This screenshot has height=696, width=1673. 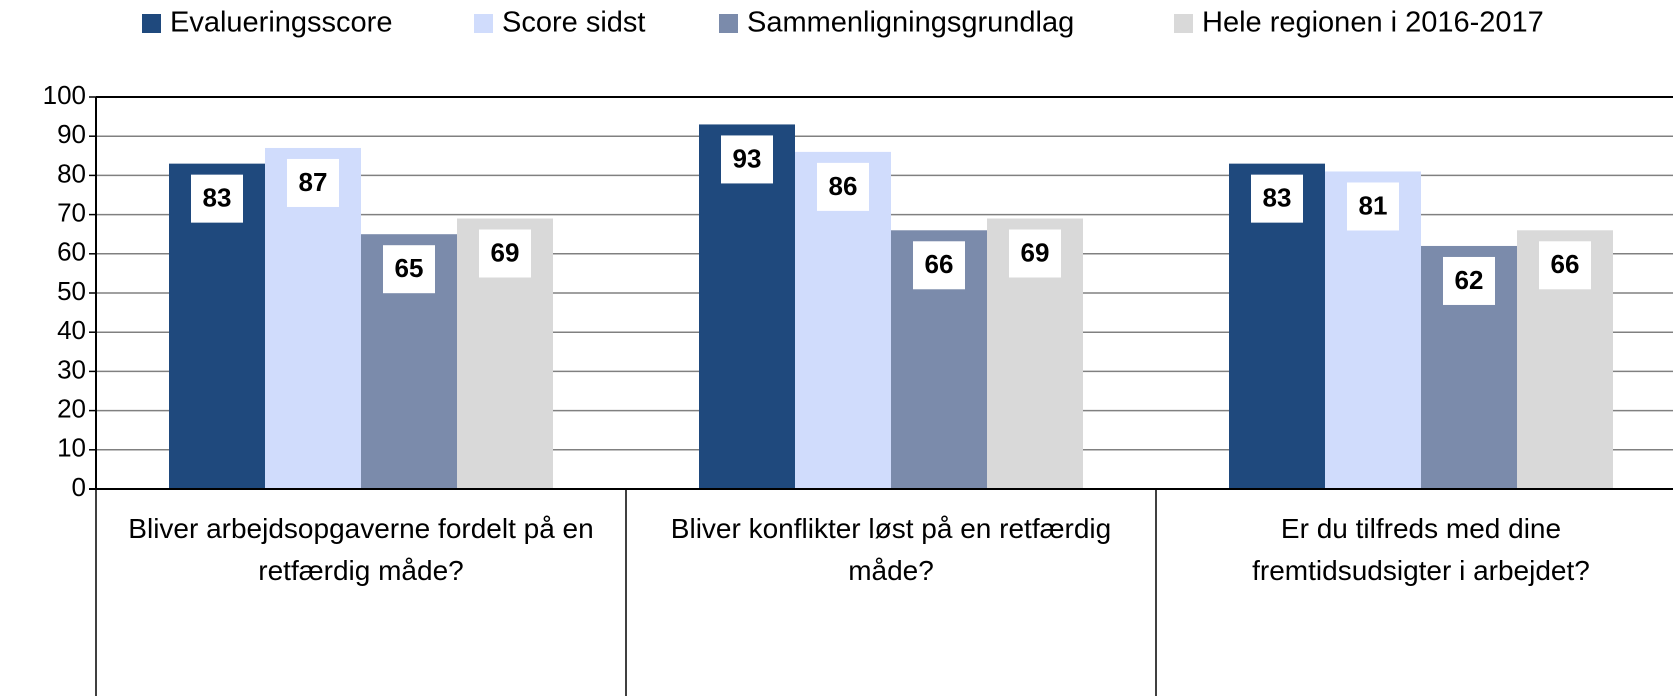 I want to click on y-tick-label: 30, so click(x=71, y=369).